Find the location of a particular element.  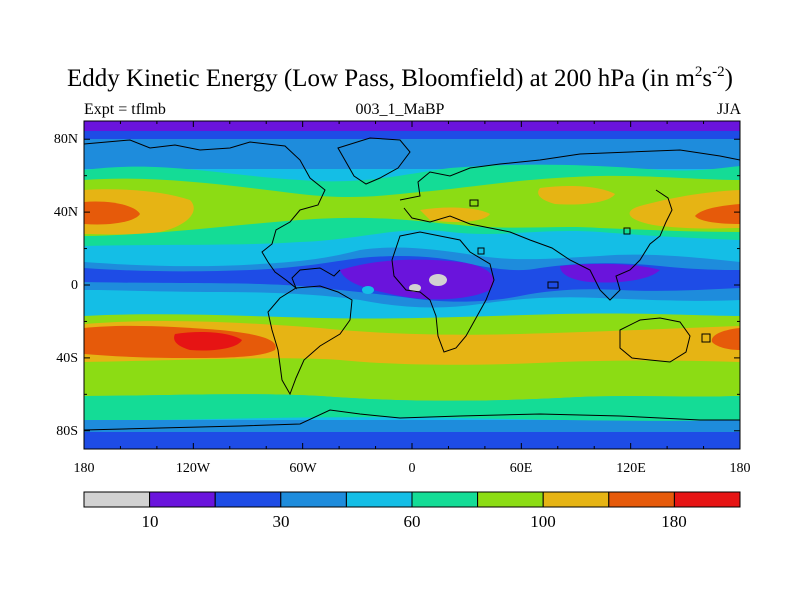

x-tick-label-60w: 60W is located at coordinates (303, 468).